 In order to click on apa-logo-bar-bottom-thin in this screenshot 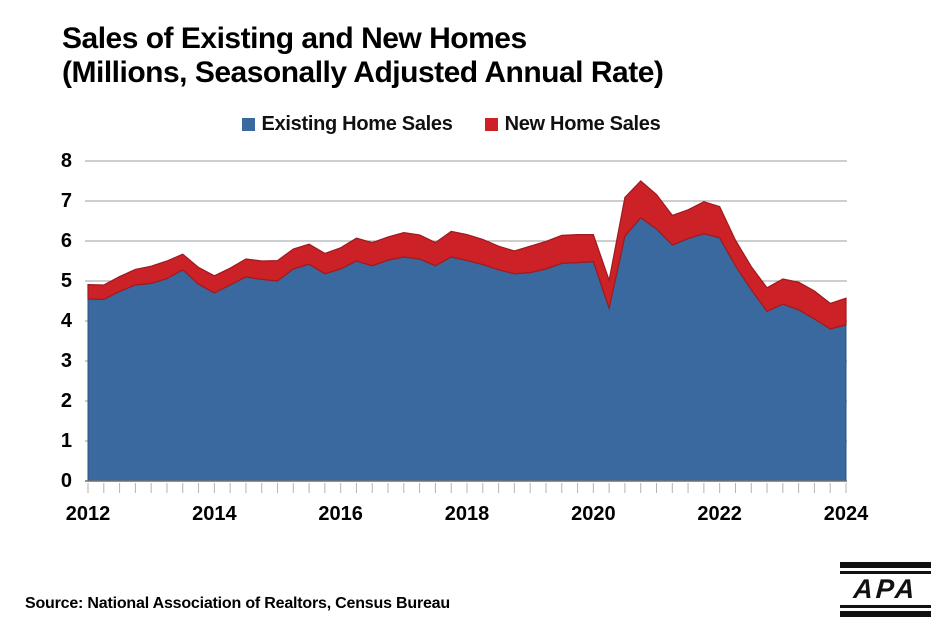, I will do `click(885, 606)`.